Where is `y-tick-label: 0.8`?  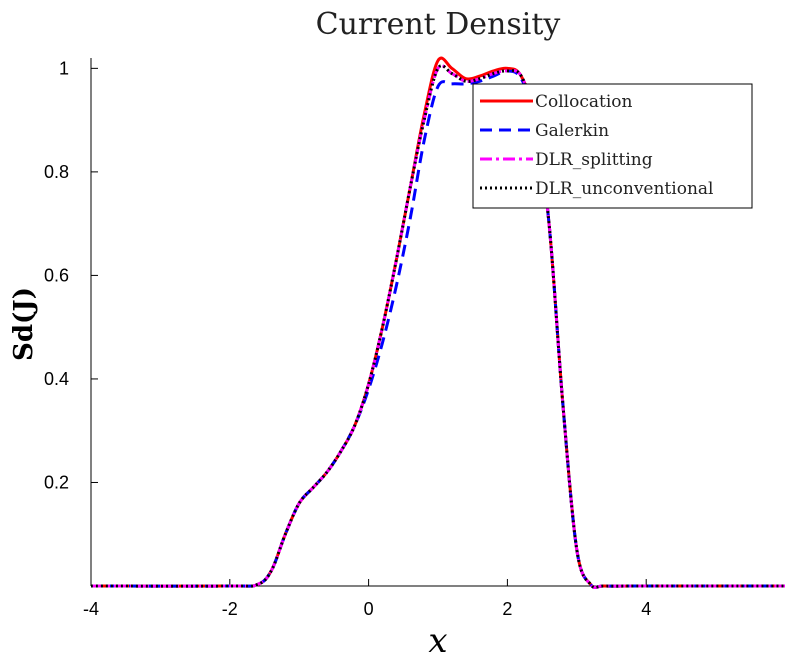 y-tick-label: 0.8 is located at coordinates (56, 172).